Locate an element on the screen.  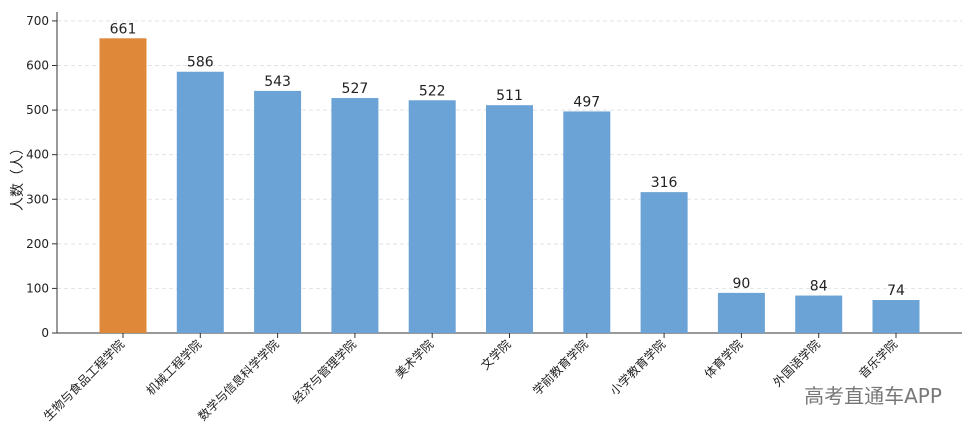
data-label: 527 is located at coordinates (355, 89).